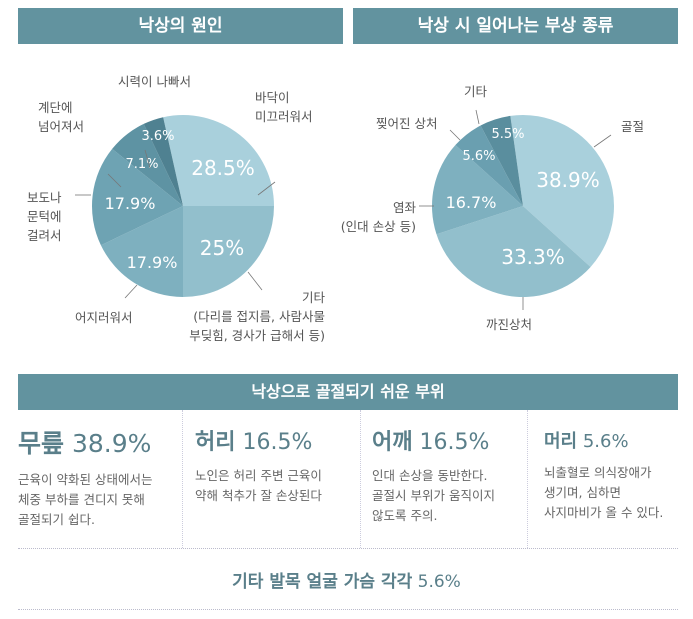 The height and width of the screenshot is (619, 693). Describe the element at coordinates (223, 168) in the screenshot. I see `slice-value-label: 28.5%` at that location.